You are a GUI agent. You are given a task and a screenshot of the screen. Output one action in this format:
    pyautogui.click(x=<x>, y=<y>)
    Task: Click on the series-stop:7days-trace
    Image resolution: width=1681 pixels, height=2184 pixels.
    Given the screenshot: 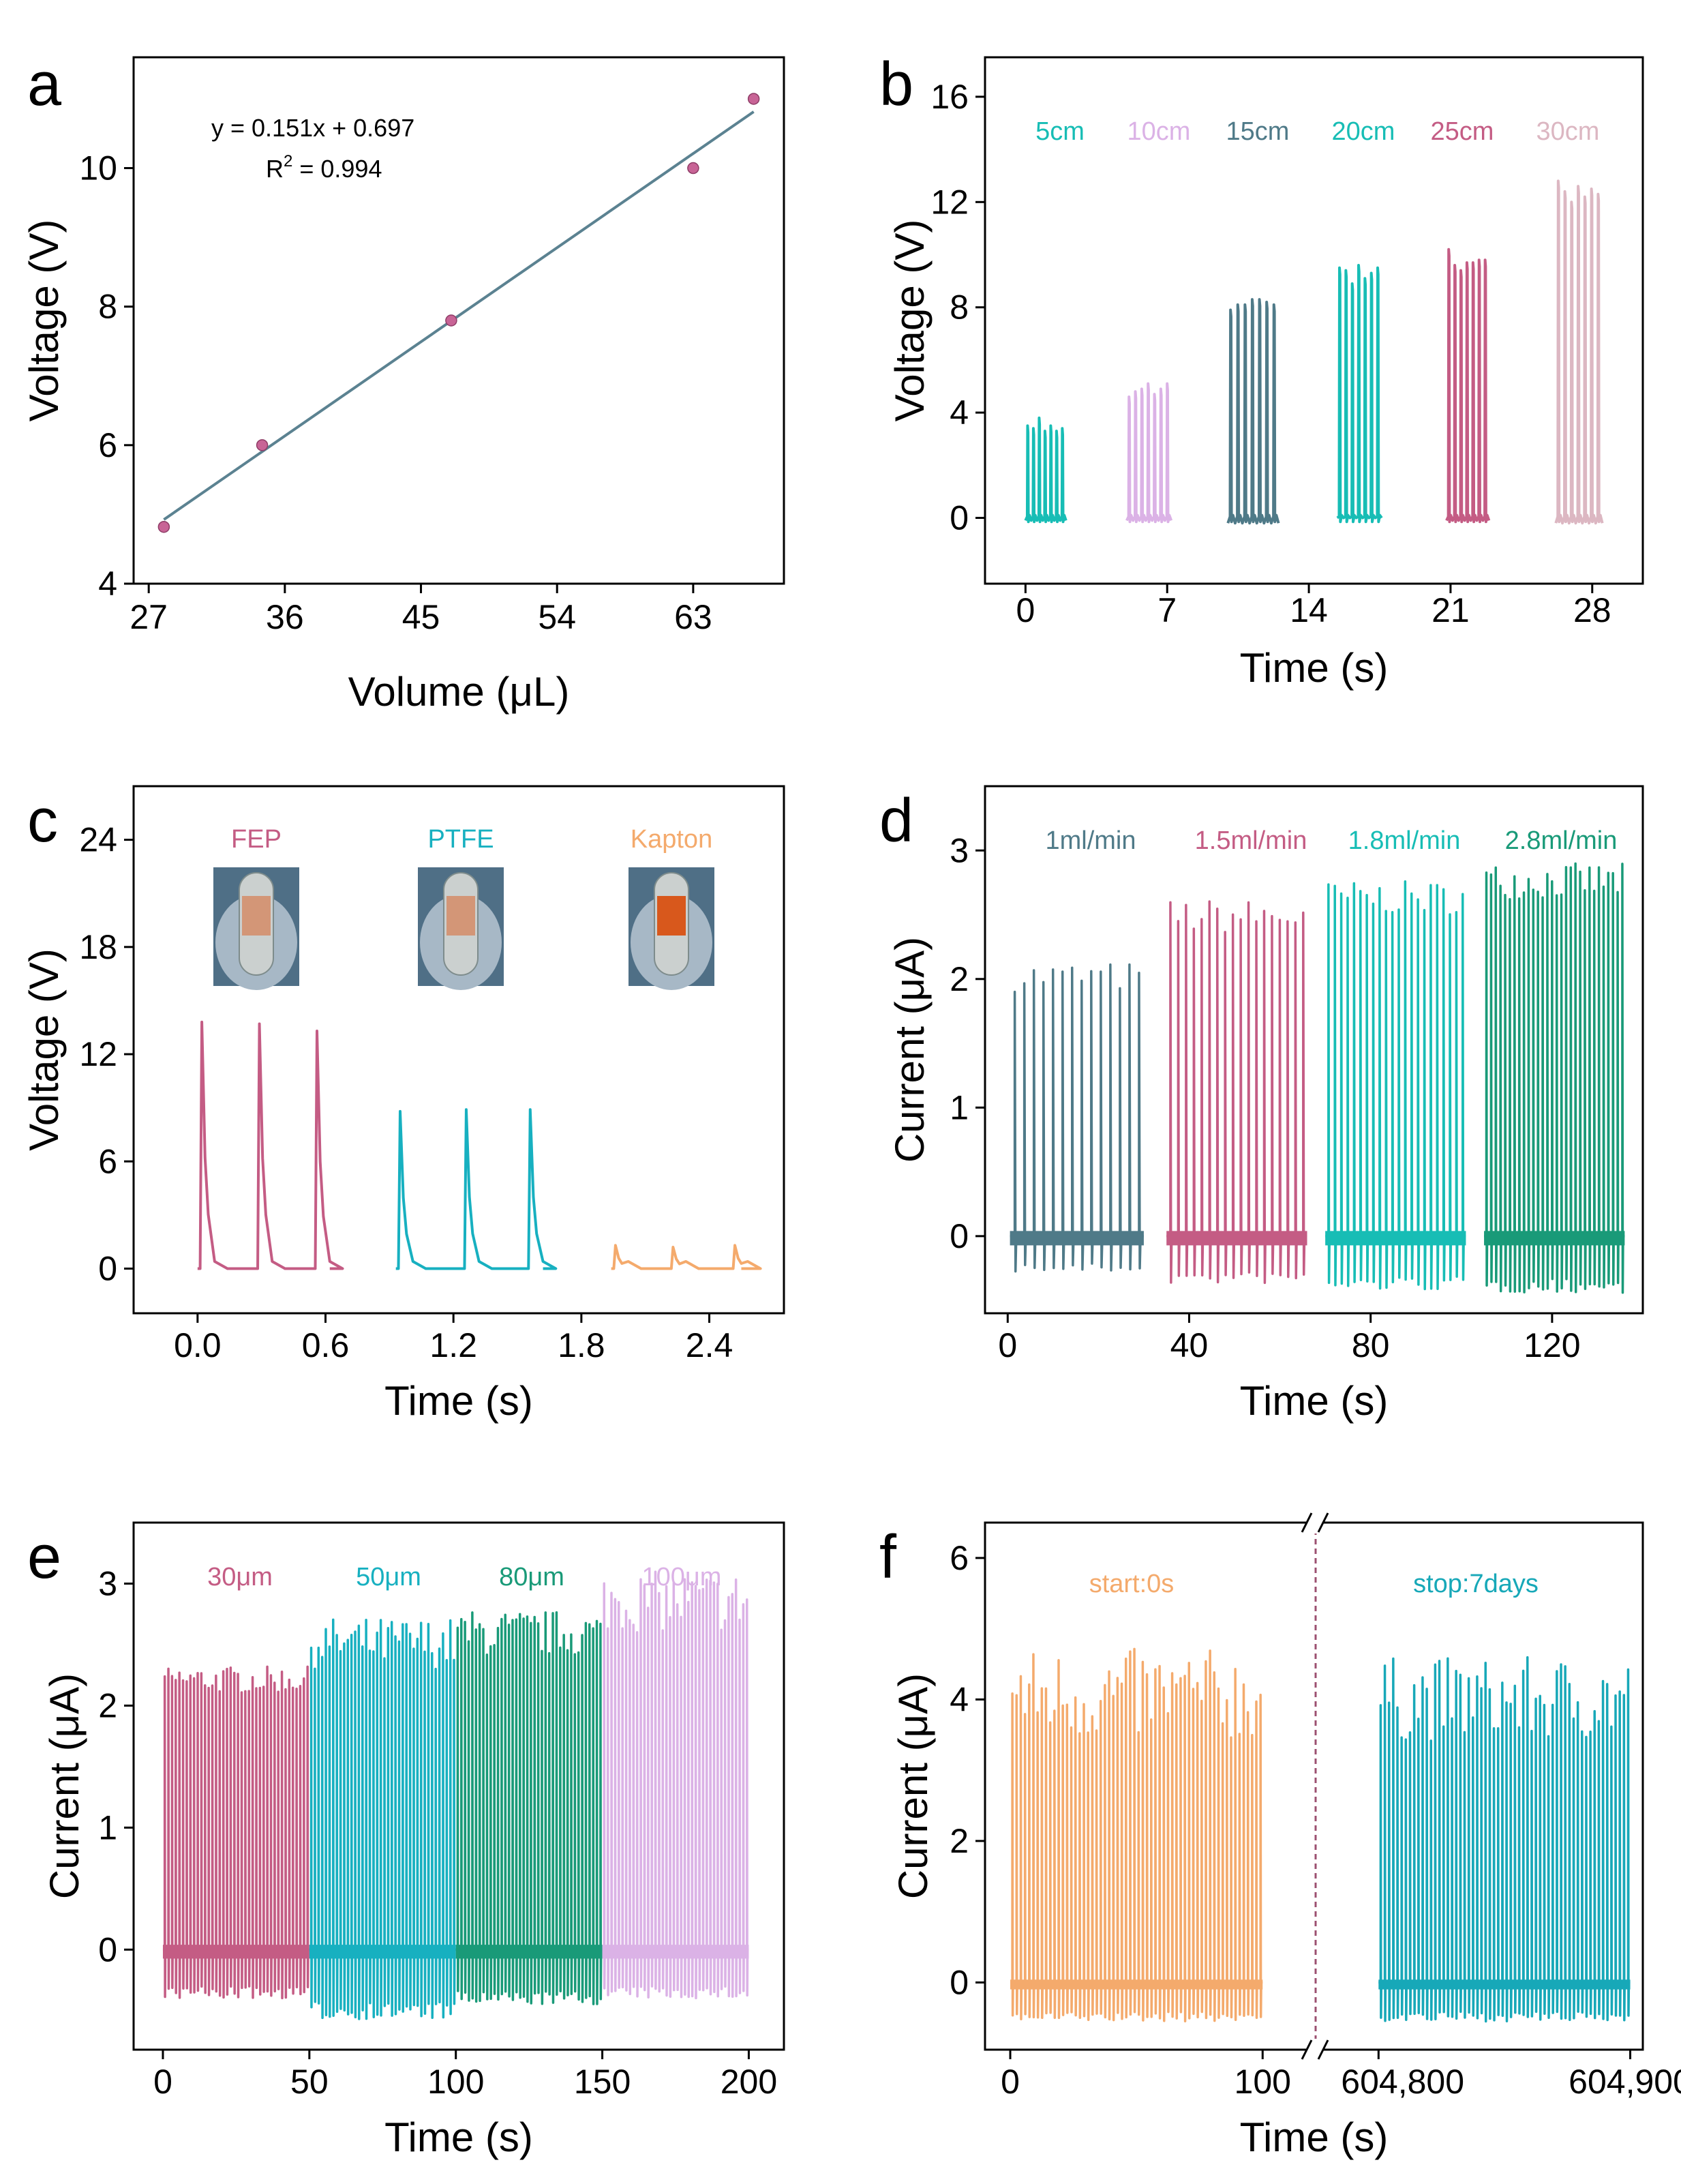 What is the action you would take?
    pyautogui.click(x=1504, y=1839)
    